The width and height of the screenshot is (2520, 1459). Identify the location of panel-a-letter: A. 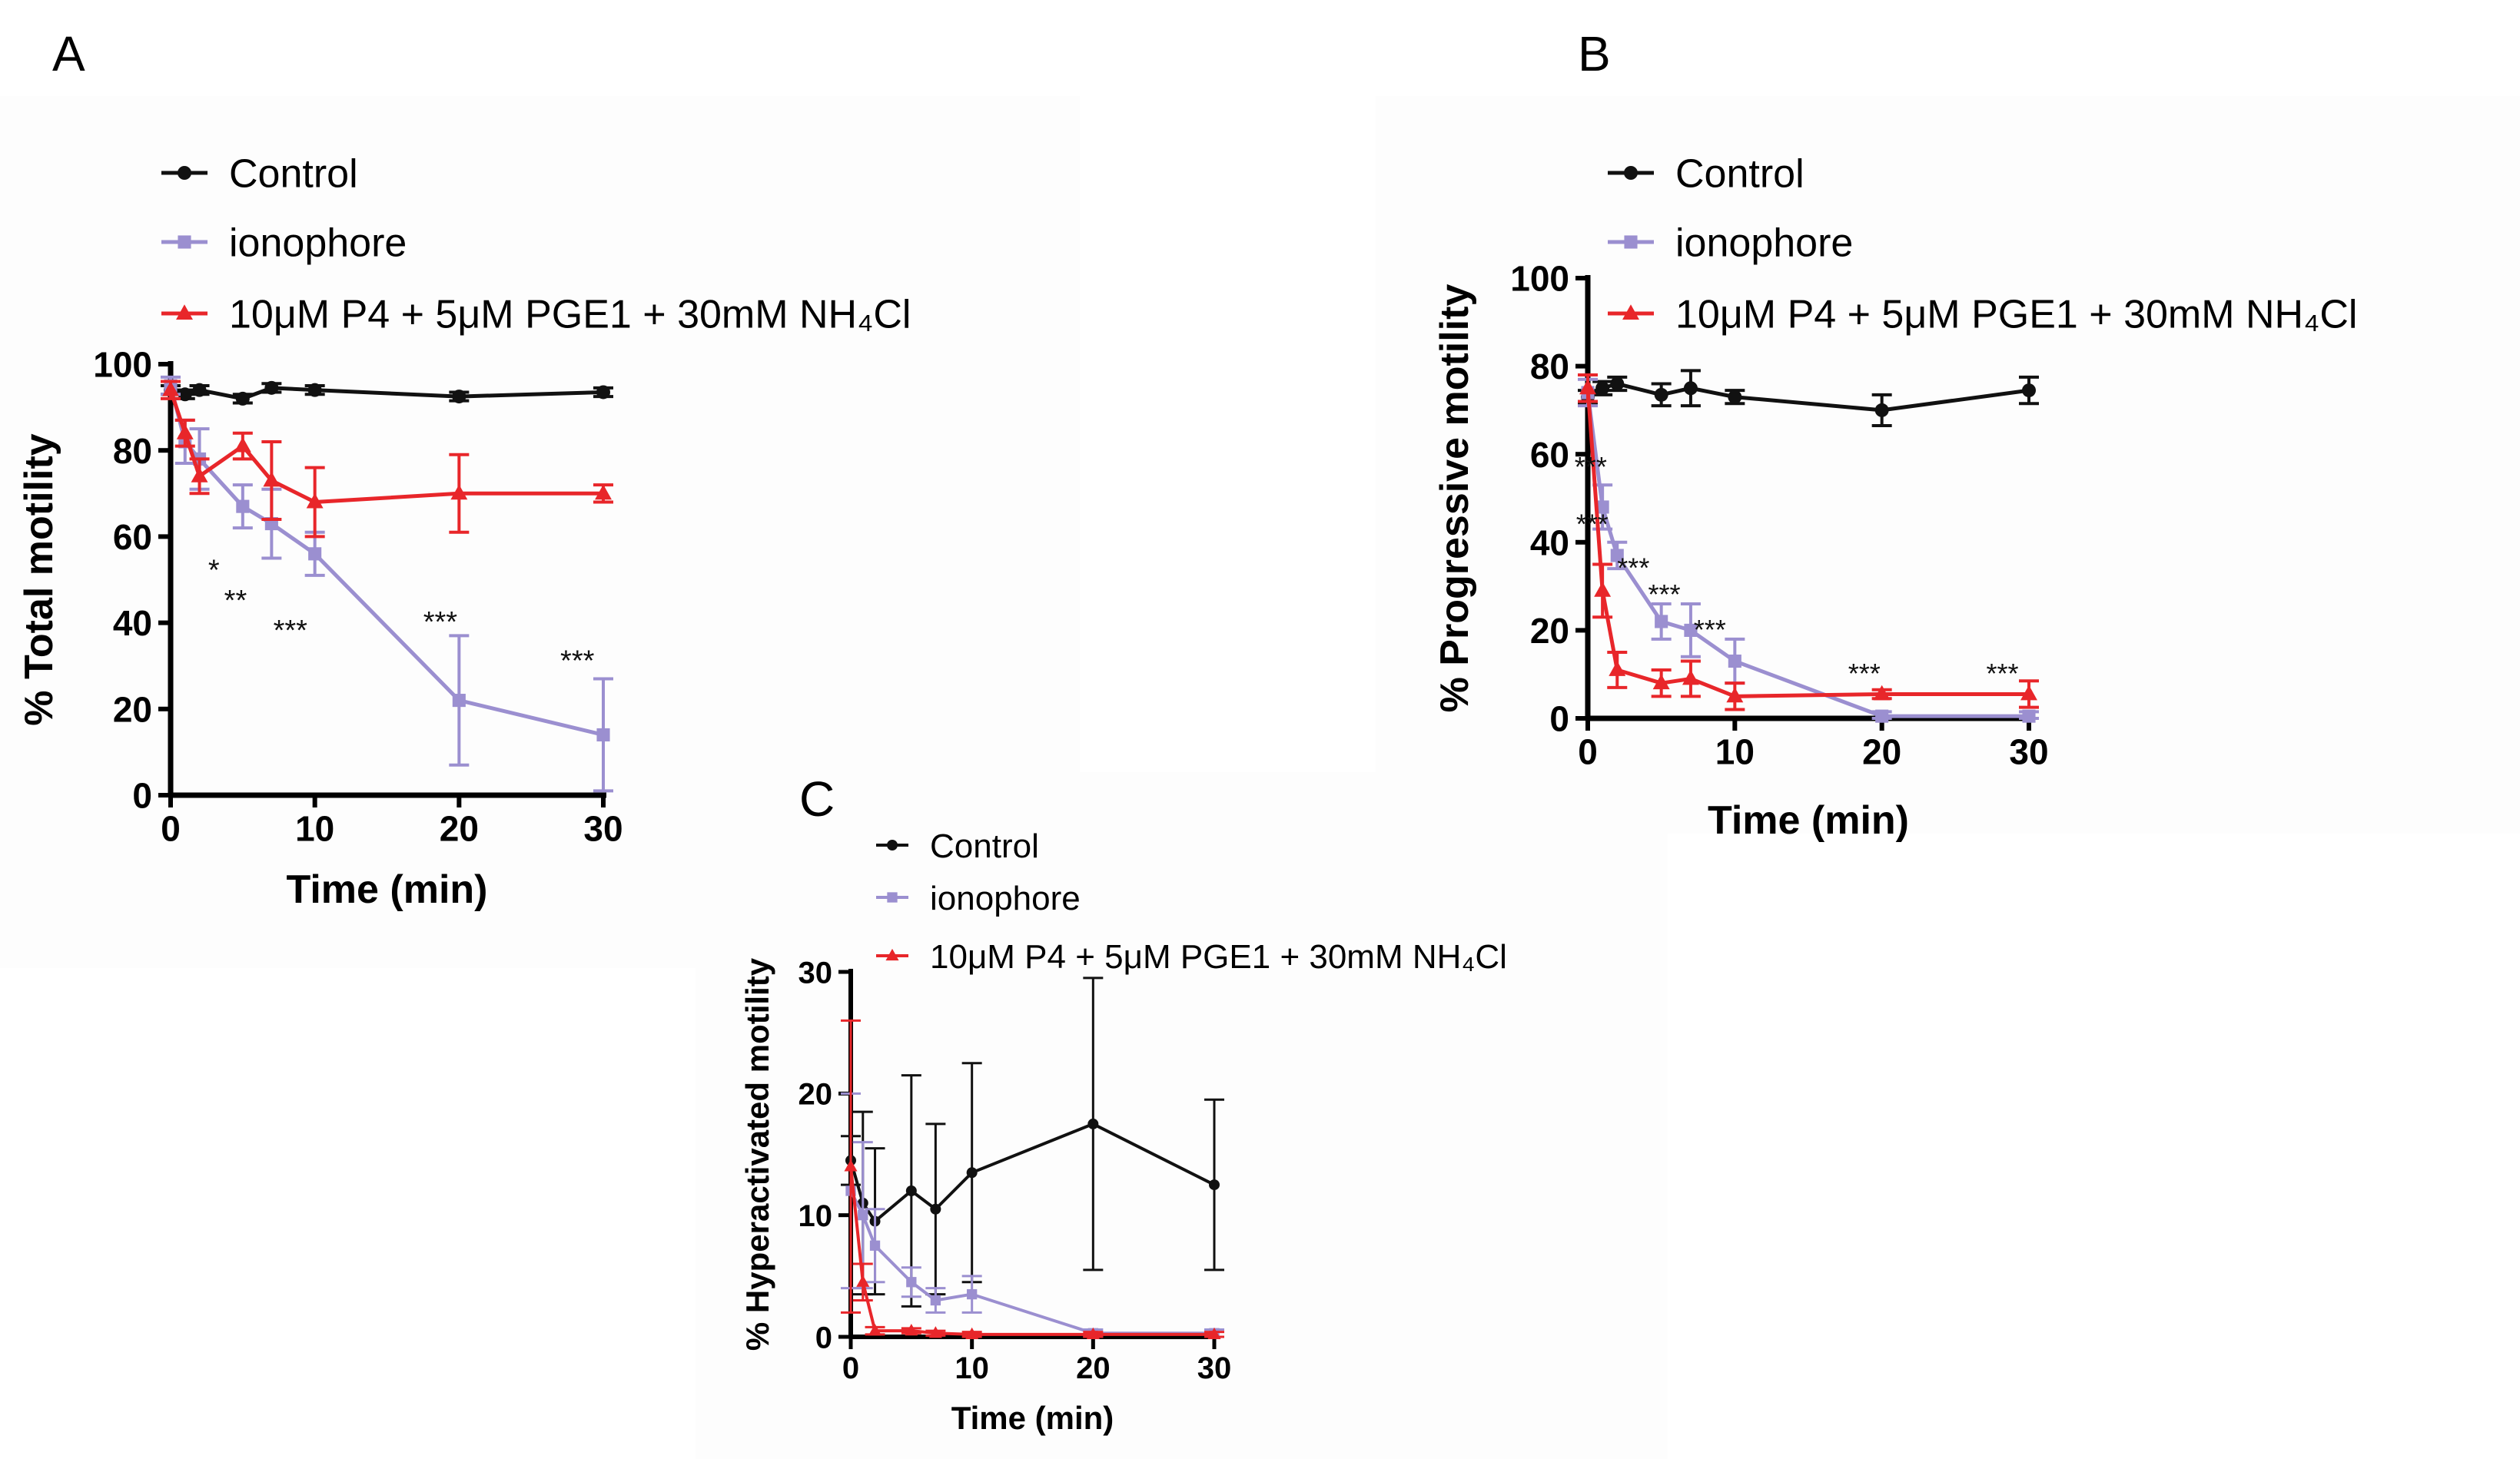
(69, 53).